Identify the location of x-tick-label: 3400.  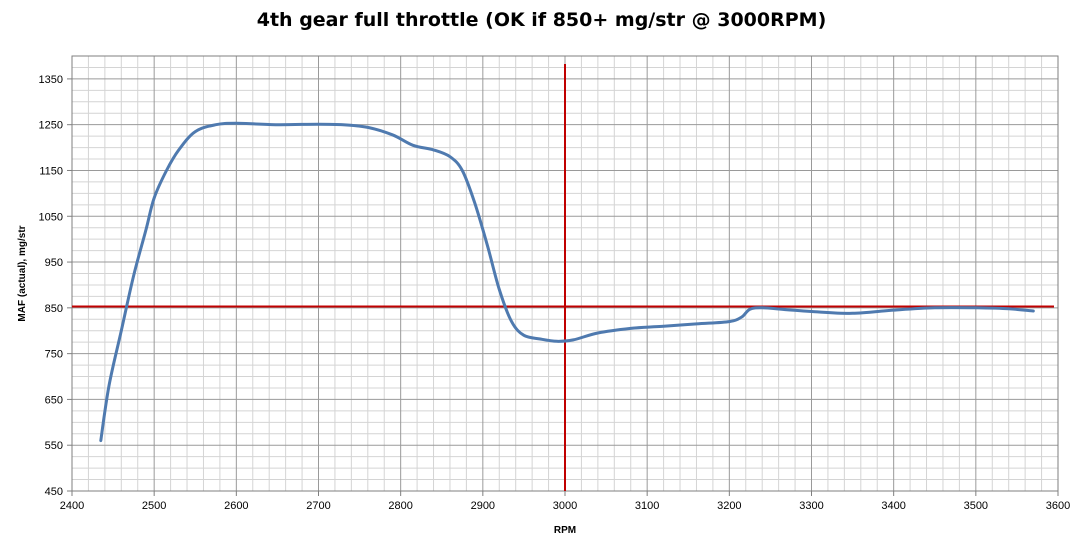
(893, 506).